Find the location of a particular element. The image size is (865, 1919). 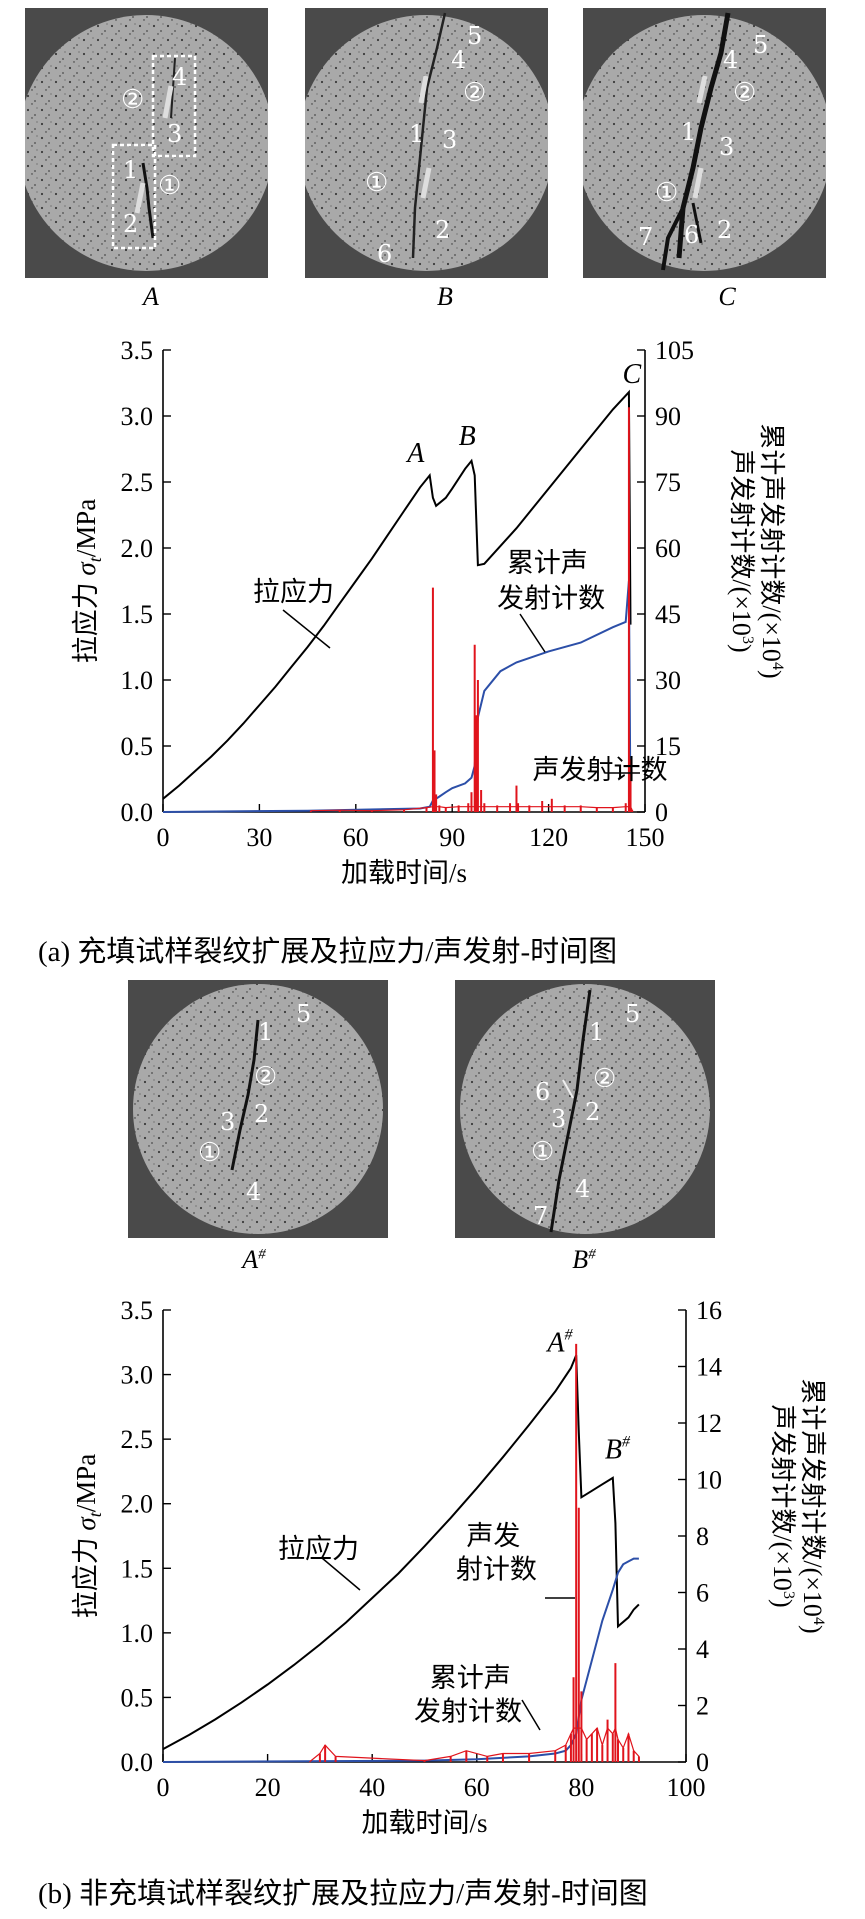

chart-annotation: C is located at coordinates (632, 374).